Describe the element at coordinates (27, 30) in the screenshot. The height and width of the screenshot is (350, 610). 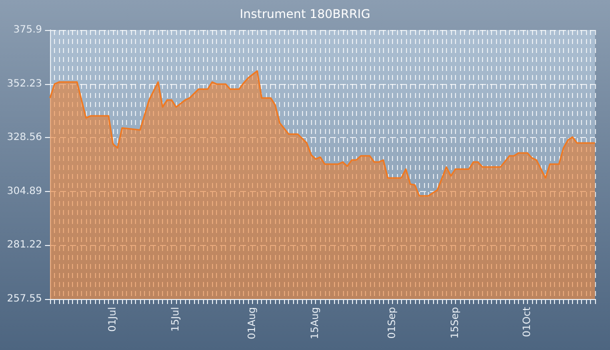
I see `y-tick-label: 375.9` at that location.